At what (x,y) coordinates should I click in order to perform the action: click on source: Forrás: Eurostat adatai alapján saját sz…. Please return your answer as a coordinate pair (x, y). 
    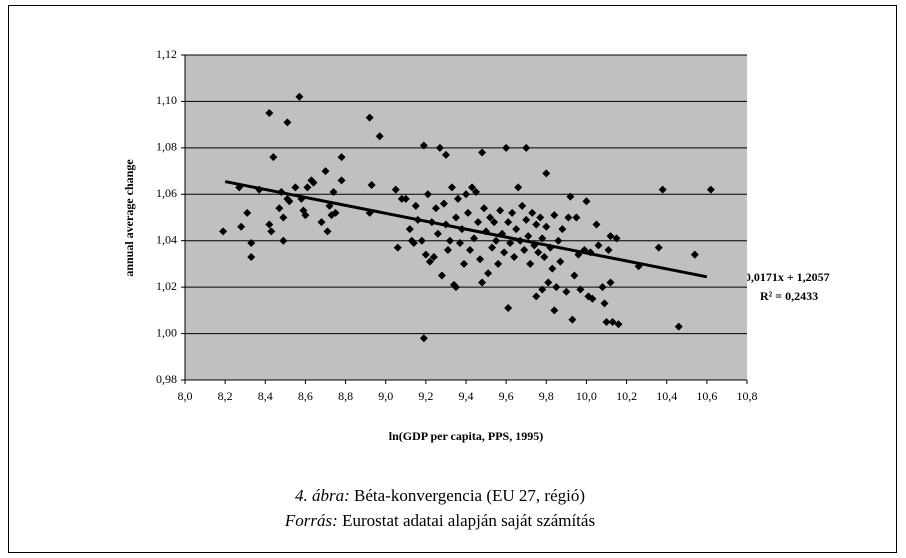
    Looking at the image, I should click on (439, 520).